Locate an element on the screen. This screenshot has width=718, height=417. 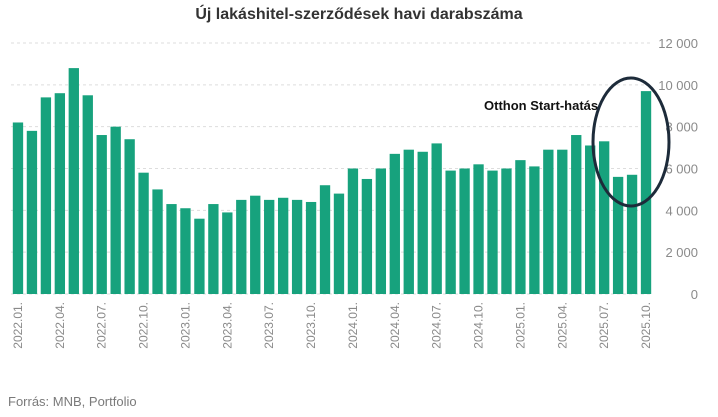
annotation-label: Otthon Start-hatás is located at coordinates (541, 105).